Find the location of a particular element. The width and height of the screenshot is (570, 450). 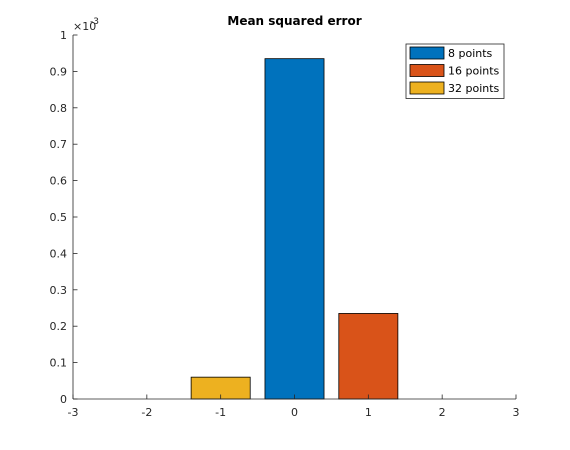

y-tick-label: 0.5 is located at coordinates (59, 217).